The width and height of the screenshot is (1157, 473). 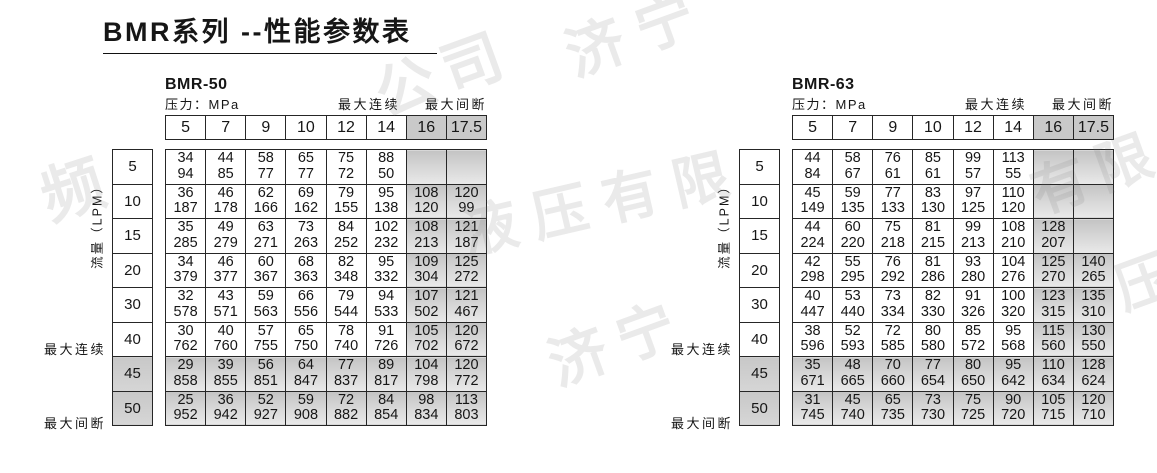 I want to click on grid-cell-value-top: 79, so click(x=346, y=192).